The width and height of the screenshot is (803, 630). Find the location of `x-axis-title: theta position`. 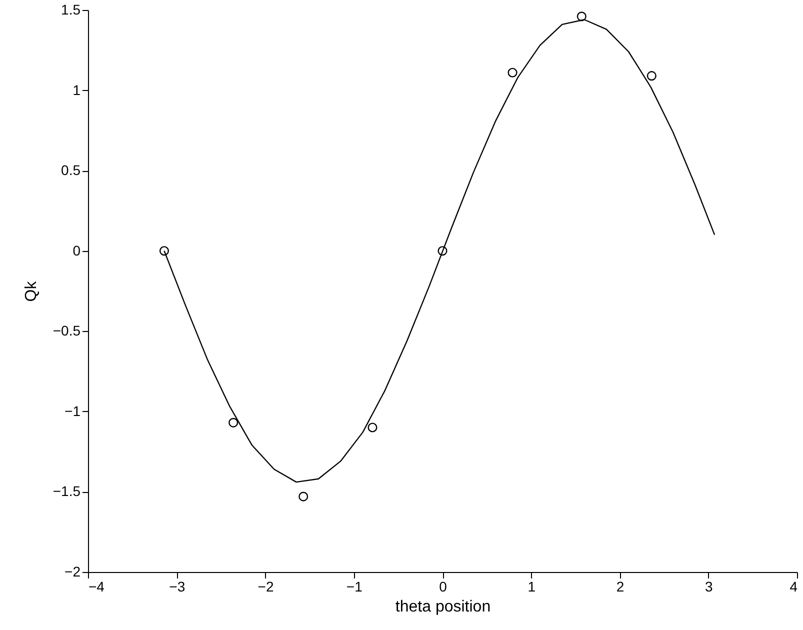

x-axis-title: theta position is located at coordinates (443, 607).